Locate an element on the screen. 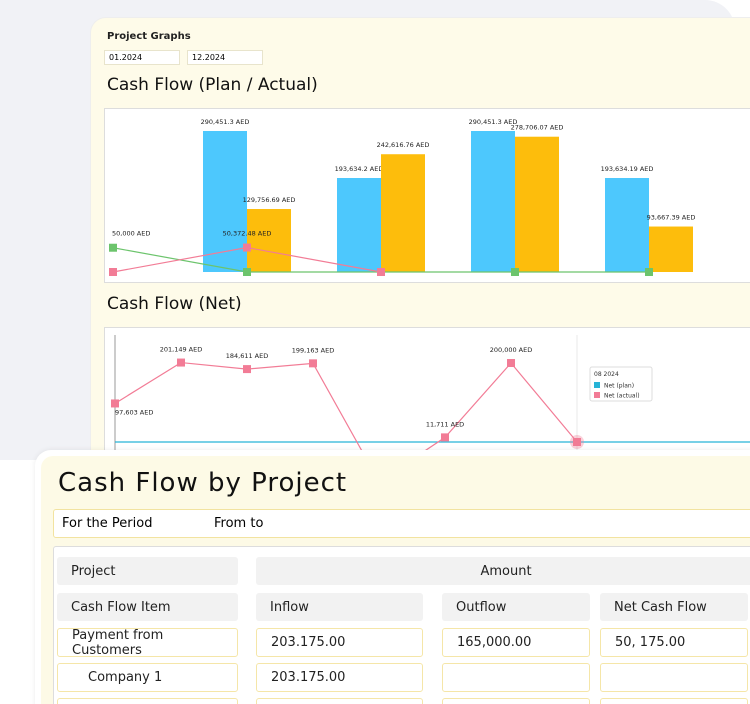 The image size is (750, 704). value-label: 11,711 AED is located at coordinates (445, 424).